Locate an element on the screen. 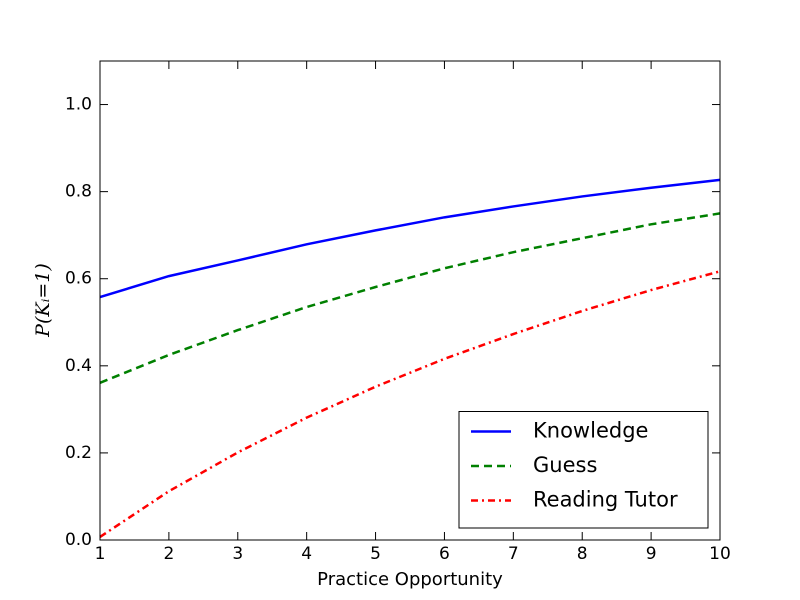 Image resolution: width=800 pixels, height=600 pixels. legend-label: Guess is located at coordinates (565, 465).